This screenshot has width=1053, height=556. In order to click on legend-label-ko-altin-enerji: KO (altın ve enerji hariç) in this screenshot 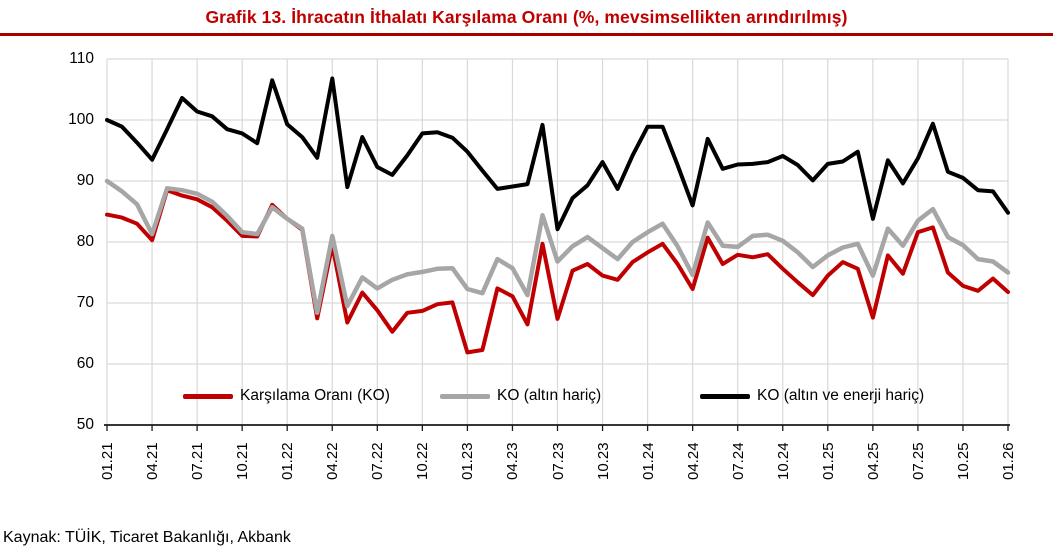, I will do `click(841, 395)`.